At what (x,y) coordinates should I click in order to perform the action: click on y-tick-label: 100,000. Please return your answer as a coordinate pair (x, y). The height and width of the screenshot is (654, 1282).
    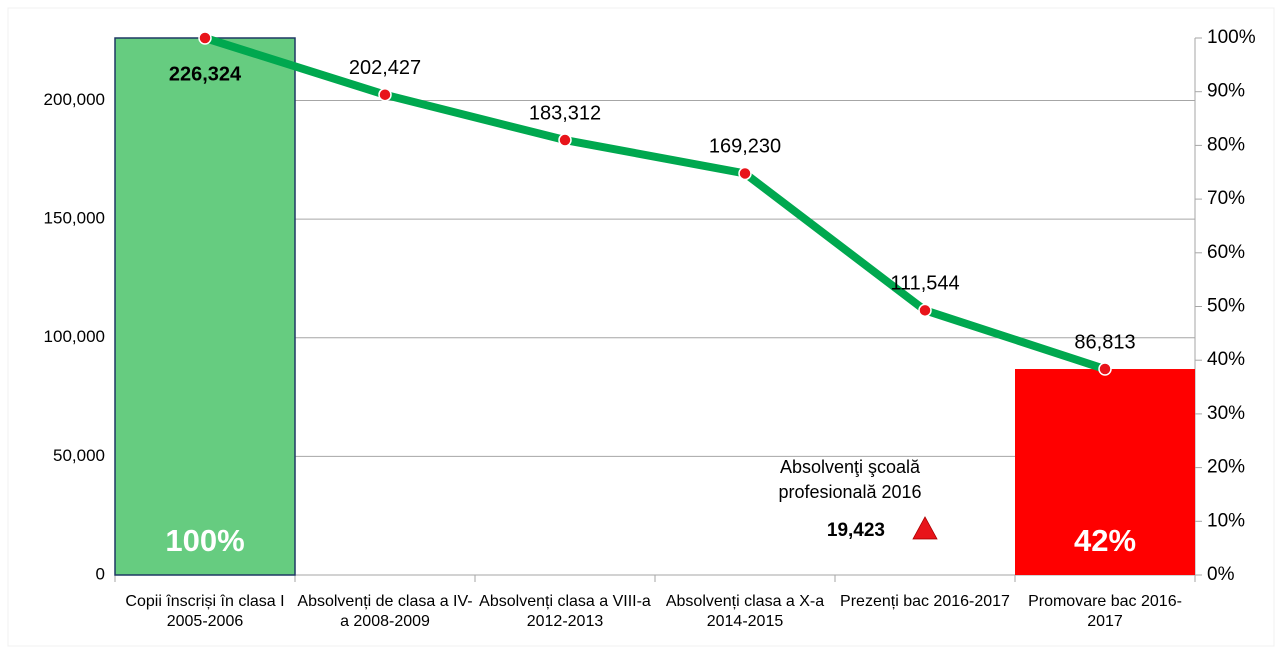
    Looking at the image, I should click on (74, 336).